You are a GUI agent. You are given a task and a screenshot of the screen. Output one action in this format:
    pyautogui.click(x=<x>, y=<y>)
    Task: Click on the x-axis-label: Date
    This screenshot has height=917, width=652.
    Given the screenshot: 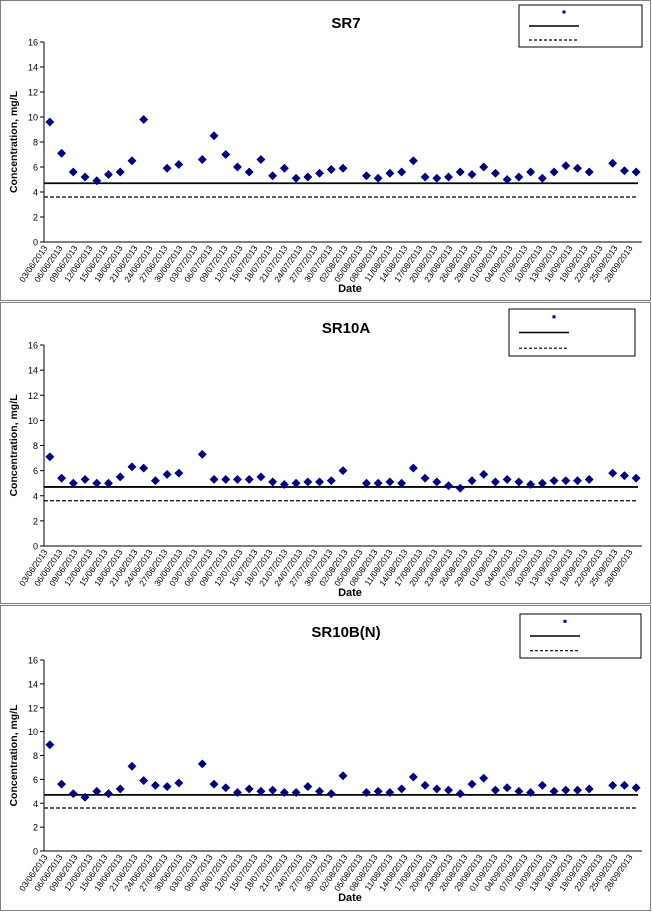 What is the action you would take?
    pyautogui.click(x=350, y=289)
    